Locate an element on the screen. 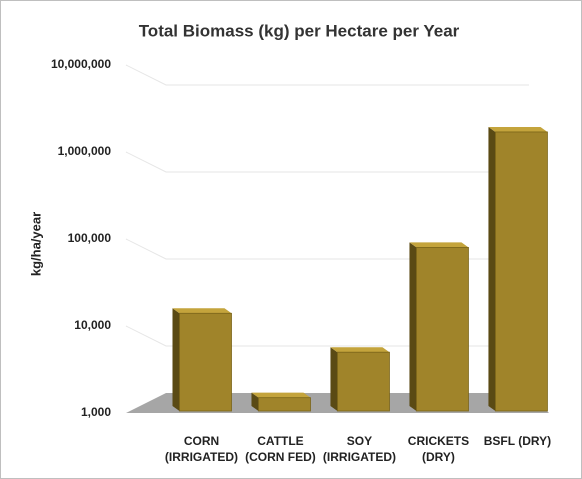 This screenshot has height=479, width=582. y-tick-label: 100,000 is located at coordinates (90, 238).